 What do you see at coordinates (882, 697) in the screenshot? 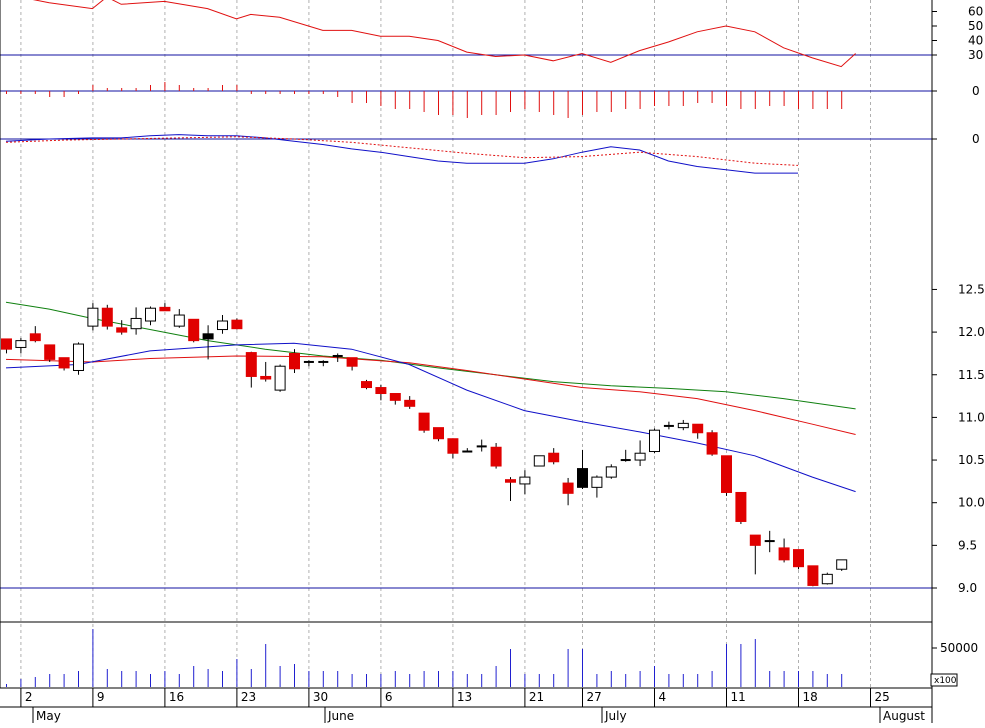
I see `x-tick-label: 25` at bounding box center [882, 697].